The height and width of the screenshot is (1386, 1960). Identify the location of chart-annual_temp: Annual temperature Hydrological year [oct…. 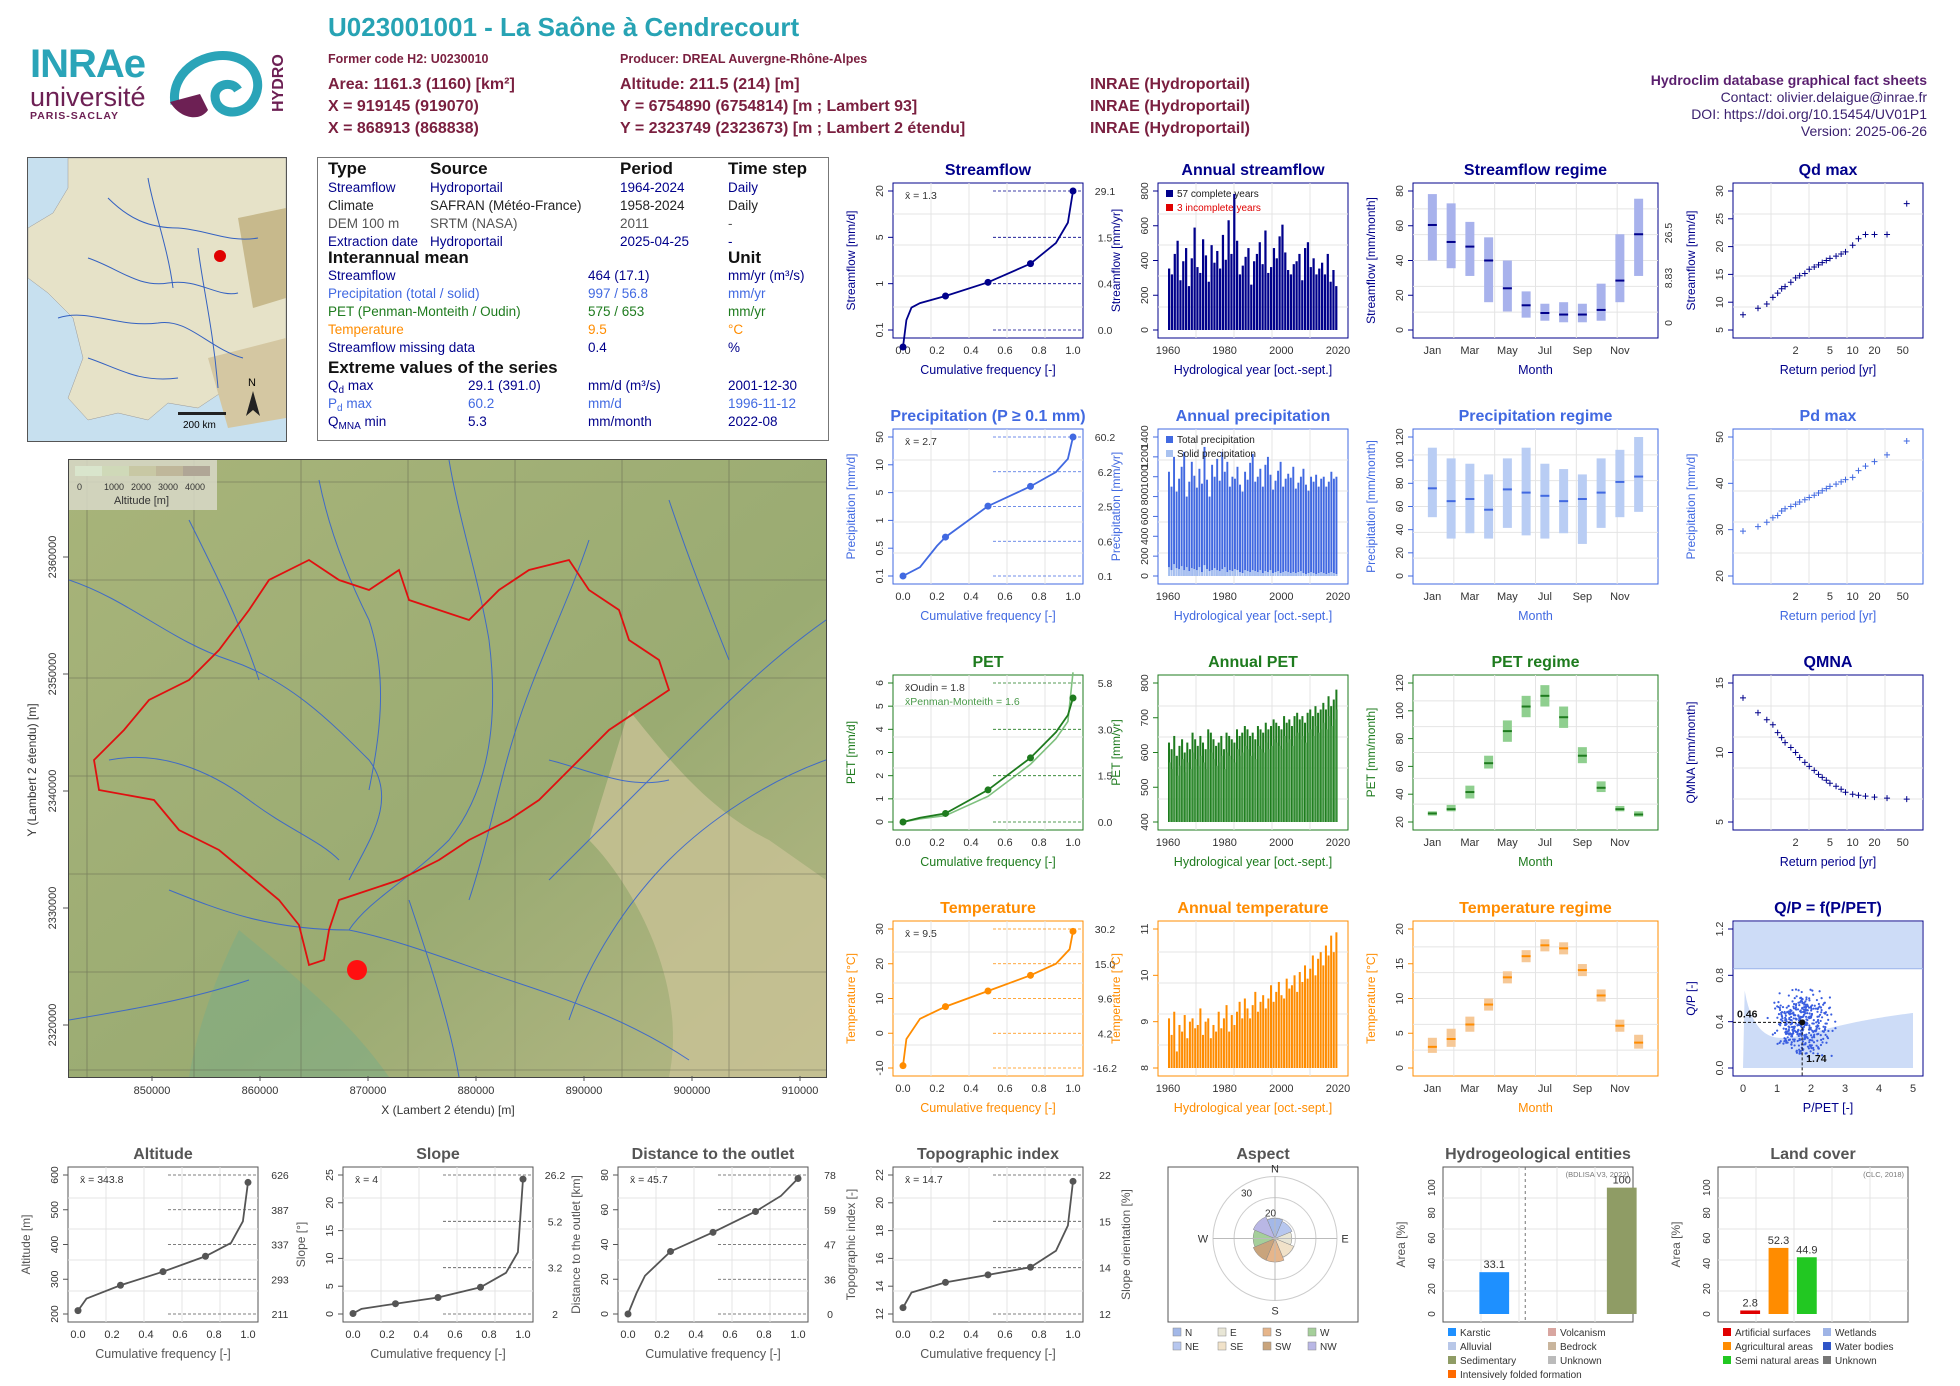
(1229, 1007).